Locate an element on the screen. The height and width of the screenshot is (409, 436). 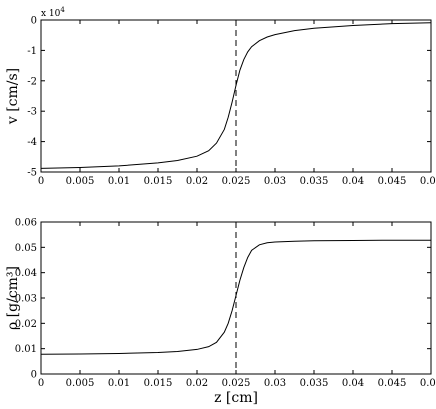
density-y-tick-label: 0.02 is located at coordinates (26, 324).